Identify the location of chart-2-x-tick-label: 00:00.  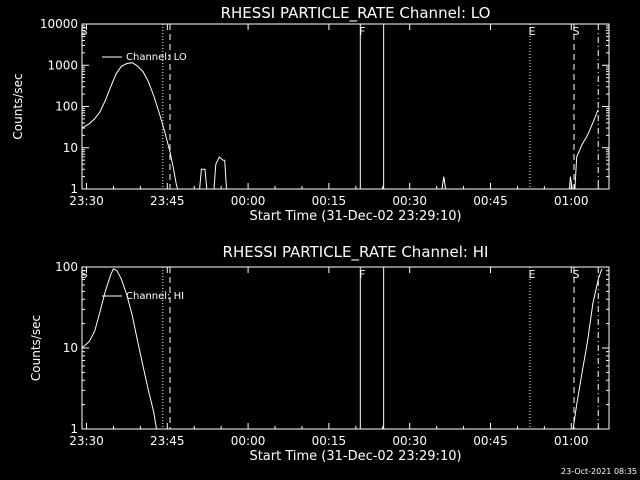
(248, 441).